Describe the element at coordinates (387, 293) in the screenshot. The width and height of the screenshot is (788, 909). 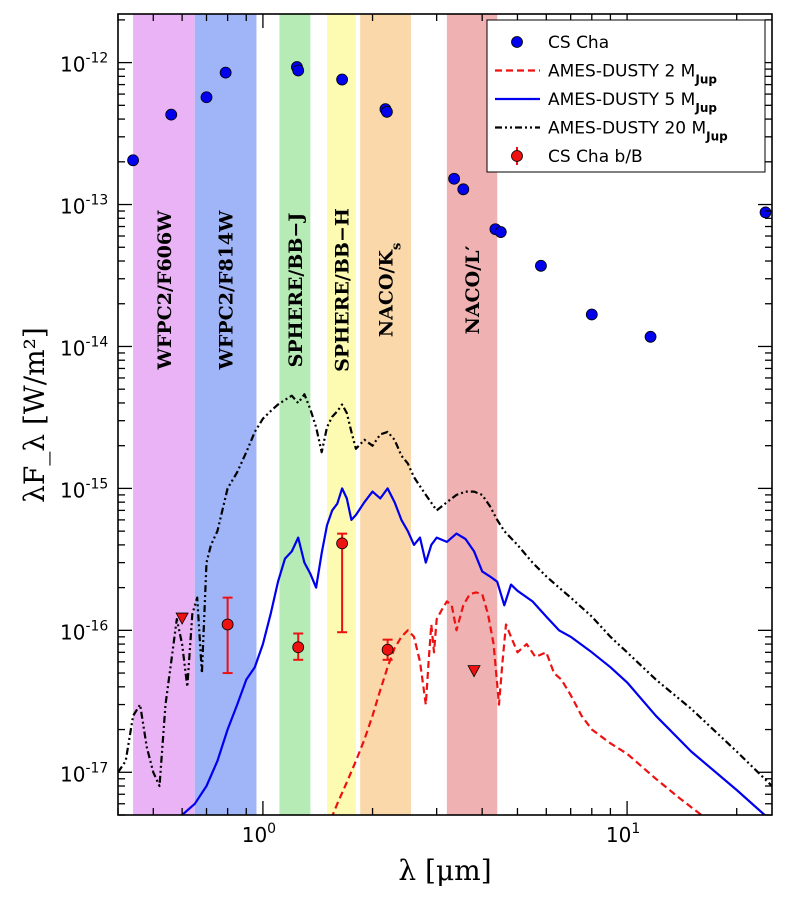
I see `band-label-text: NACO/K` at that location.